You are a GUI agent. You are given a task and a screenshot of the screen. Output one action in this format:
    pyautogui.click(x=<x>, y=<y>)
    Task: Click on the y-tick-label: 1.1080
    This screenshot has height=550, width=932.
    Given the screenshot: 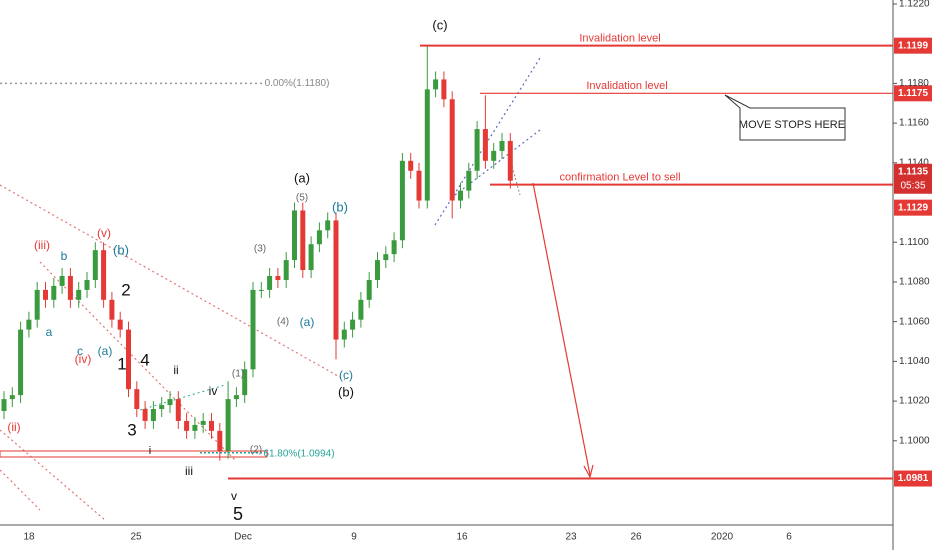 What is the action you would take?
    pyautogui.click(x=914, y=282)
    